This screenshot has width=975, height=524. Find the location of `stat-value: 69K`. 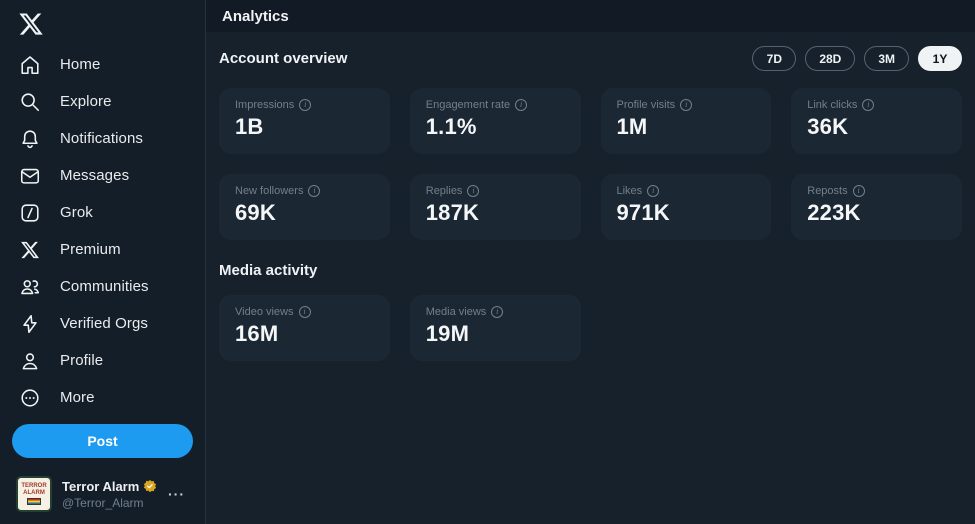

stat-value: 69K is located at coordinates (255, 212).